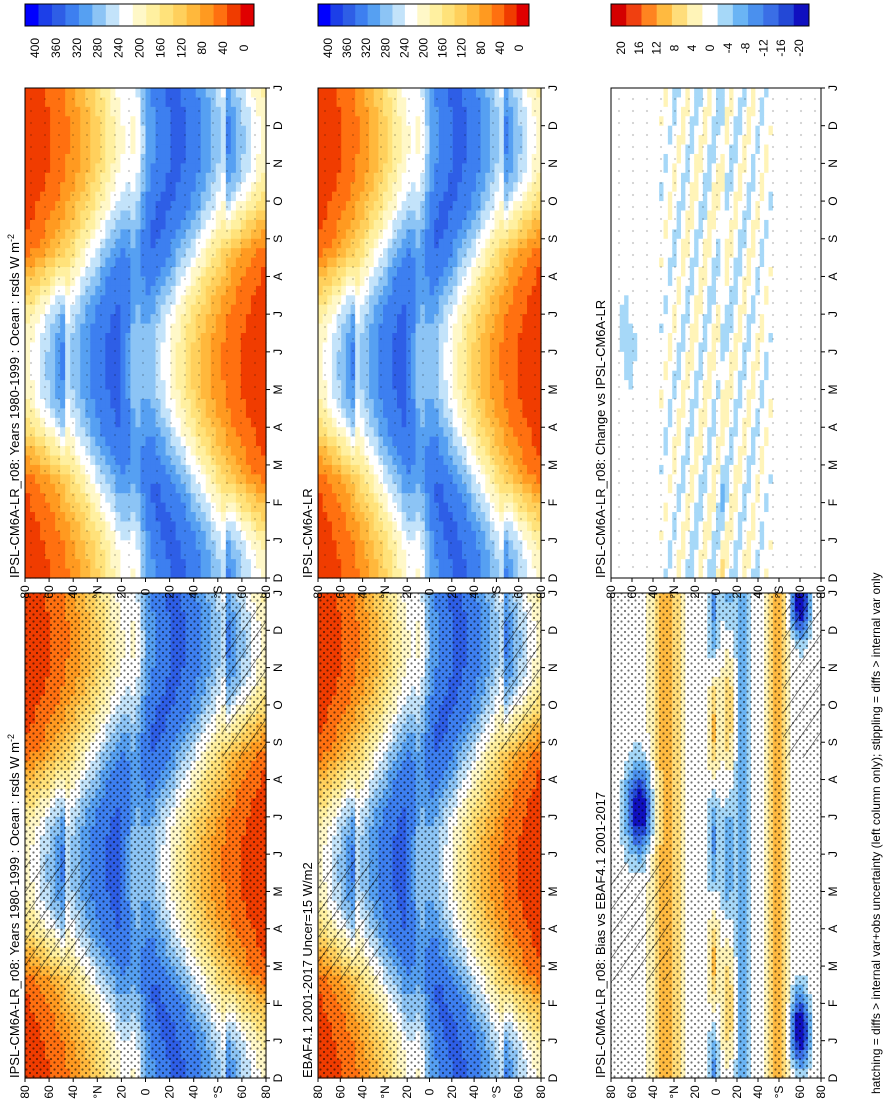 This screenshot has height=1102, width=894. I want to click on month-tick-label: F, so click(278, 1003).